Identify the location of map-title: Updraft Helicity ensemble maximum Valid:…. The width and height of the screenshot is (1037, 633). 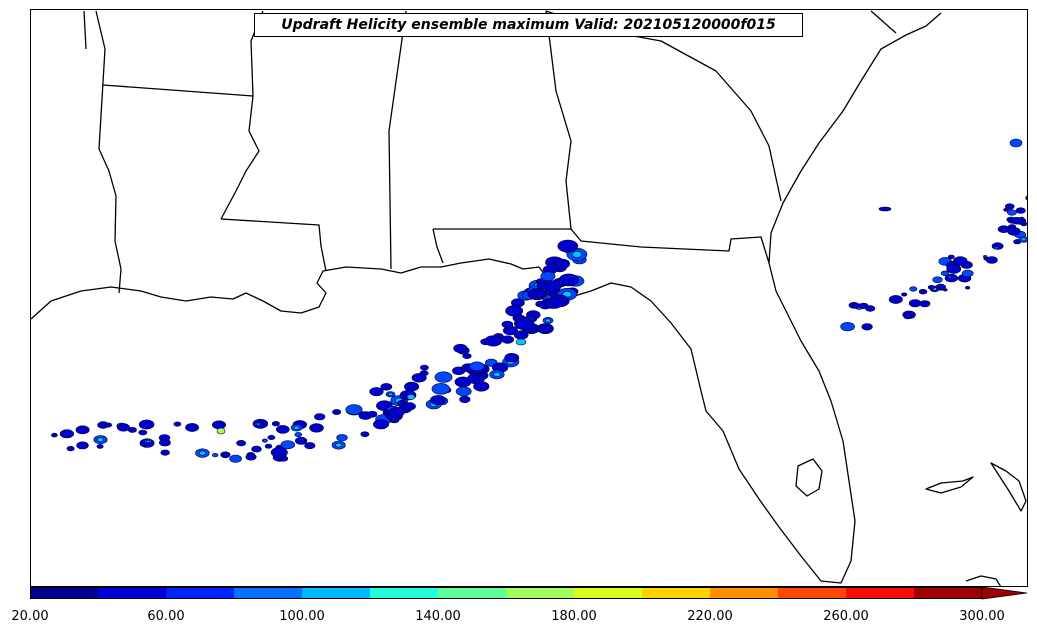
(528, 25).